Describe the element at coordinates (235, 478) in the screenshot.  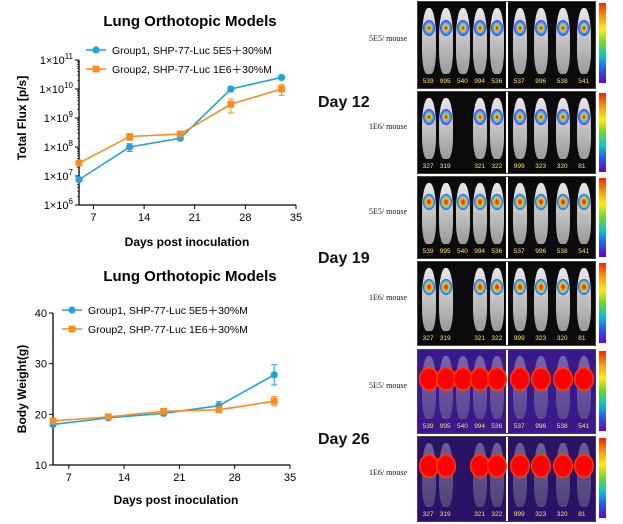
I see `weight-x-tick-label: 28` at that location.